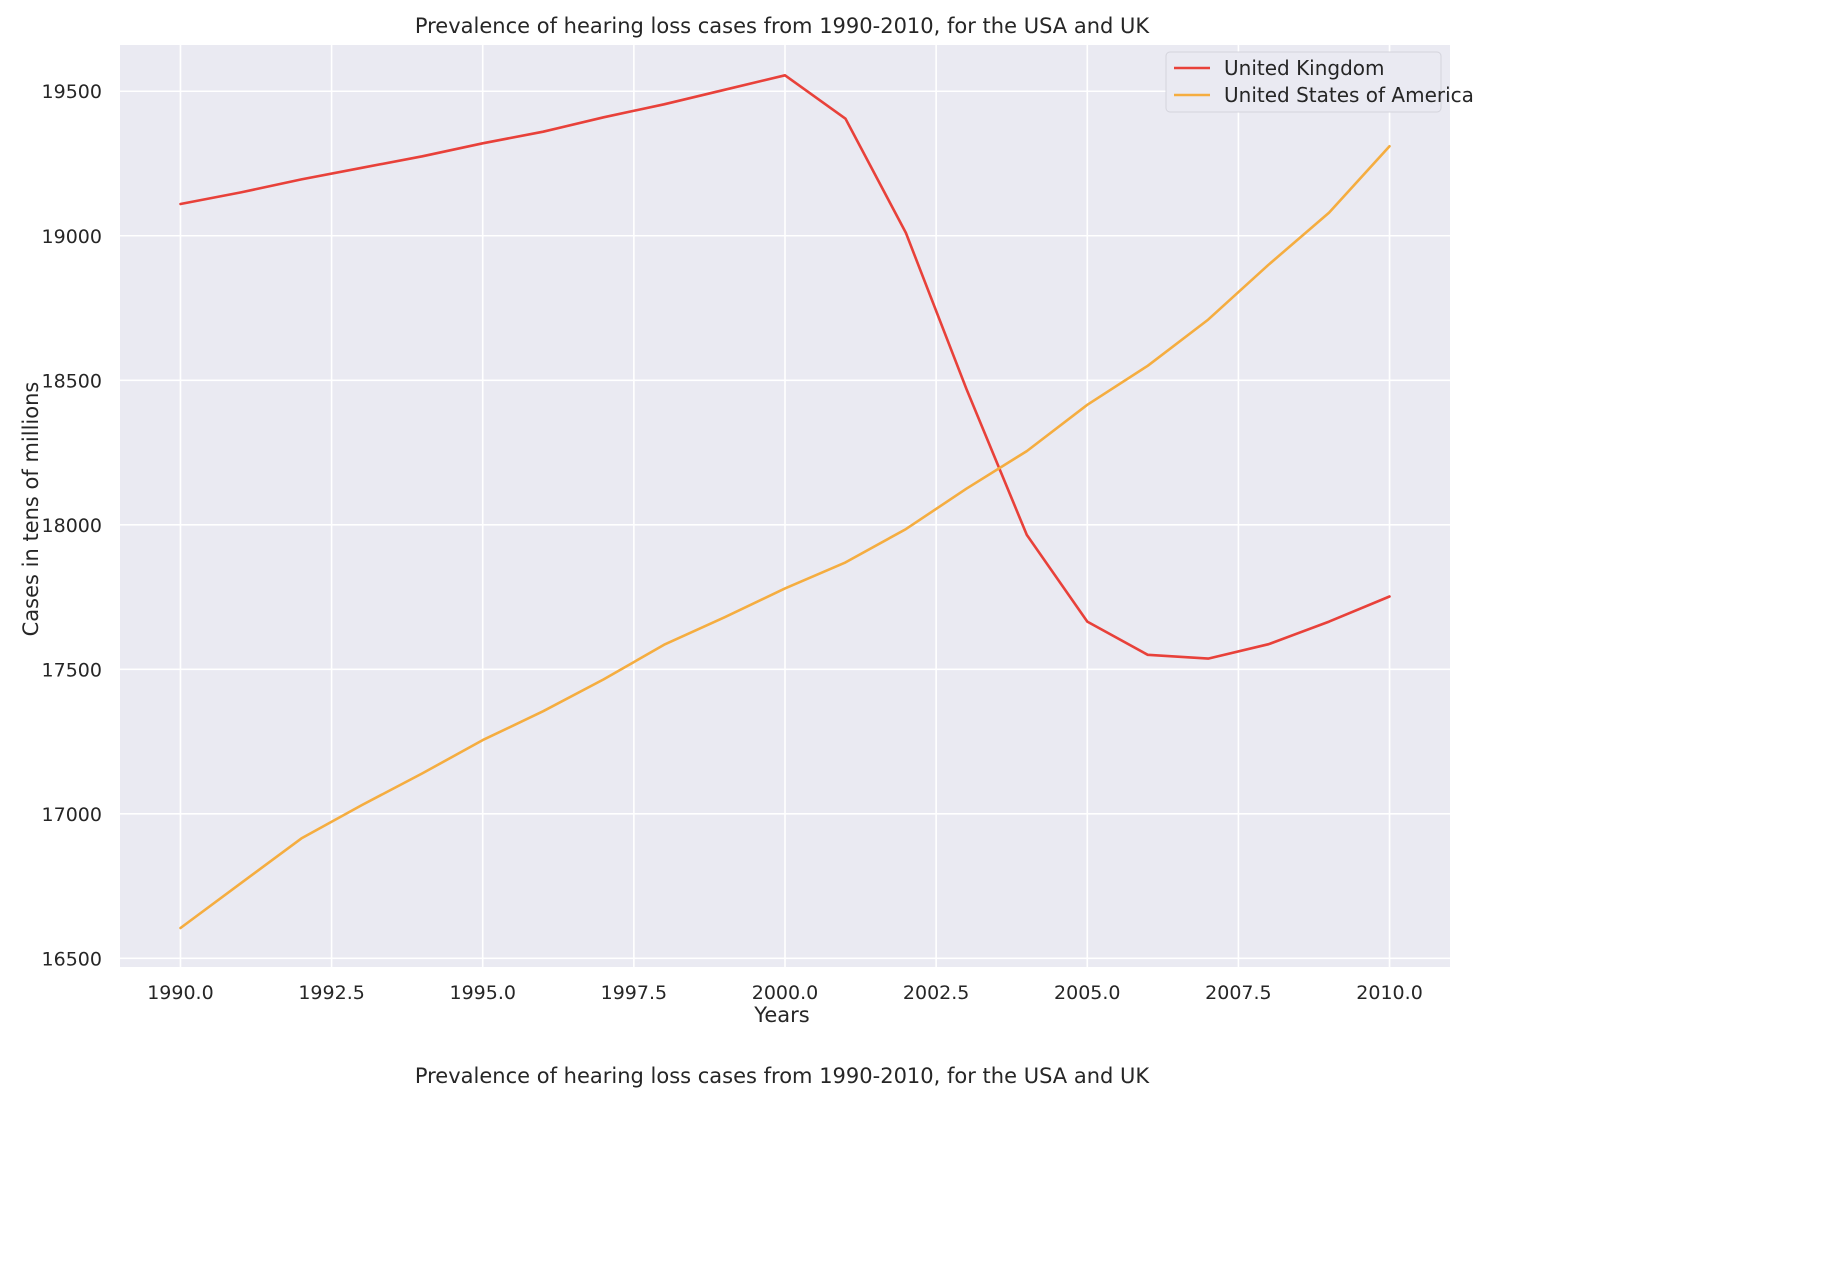  I want to click on y-axis-ticks: 16500 17000 17500 18000 18500 19000 19500, so click(72, 525).